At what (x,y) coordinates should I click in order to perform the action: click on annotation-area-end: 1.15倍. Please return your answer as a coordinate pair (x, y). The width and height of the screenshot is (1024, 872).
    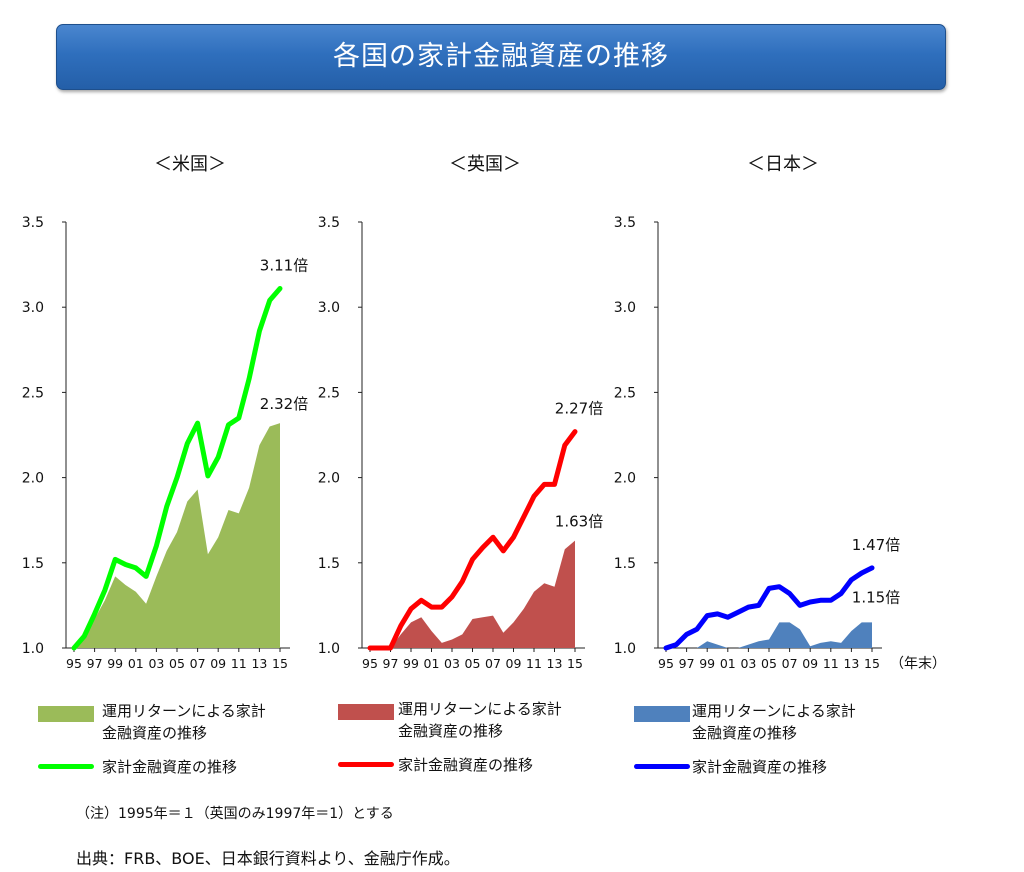
    Looking at the image, I should click on (876, 597).